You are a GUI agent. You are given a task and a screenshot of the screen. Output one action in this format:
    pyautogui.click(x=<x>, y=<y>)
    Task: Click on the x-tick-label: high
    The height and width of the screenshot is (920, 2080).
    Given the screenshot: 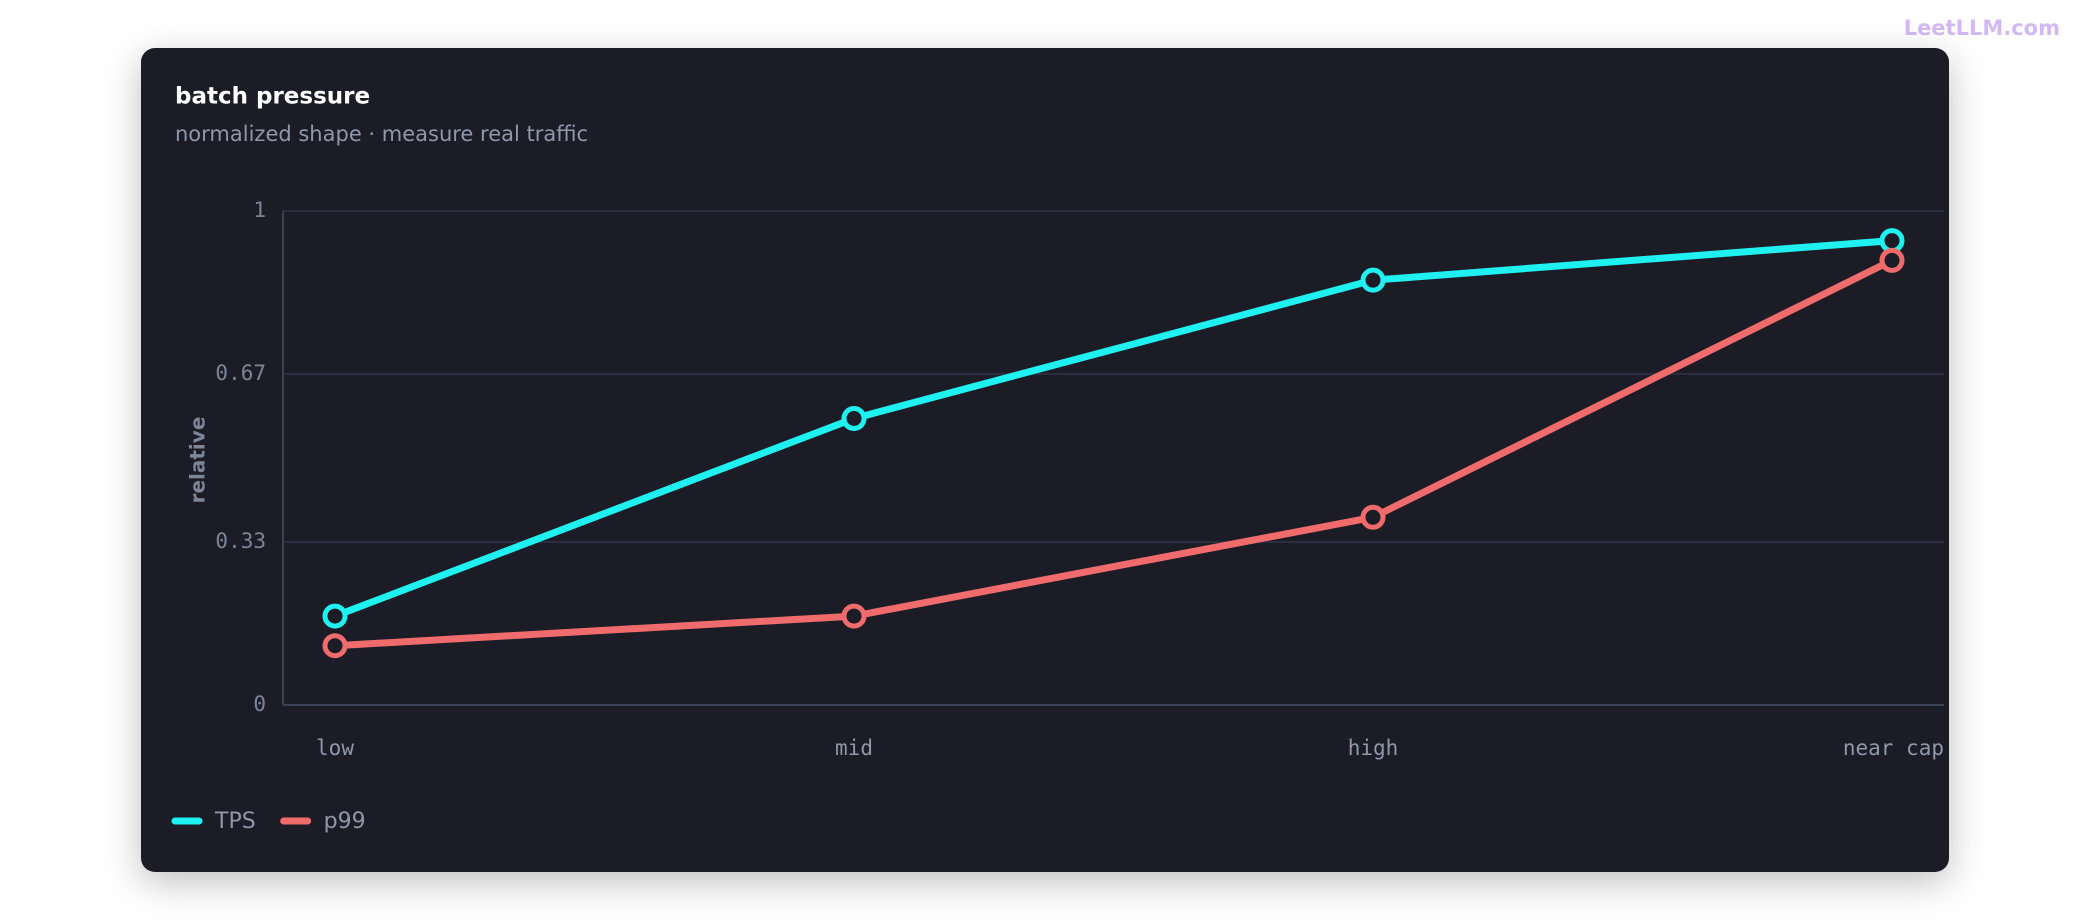 What is the action you would take?
    pyautogui.click(x=1373, y=748)
    